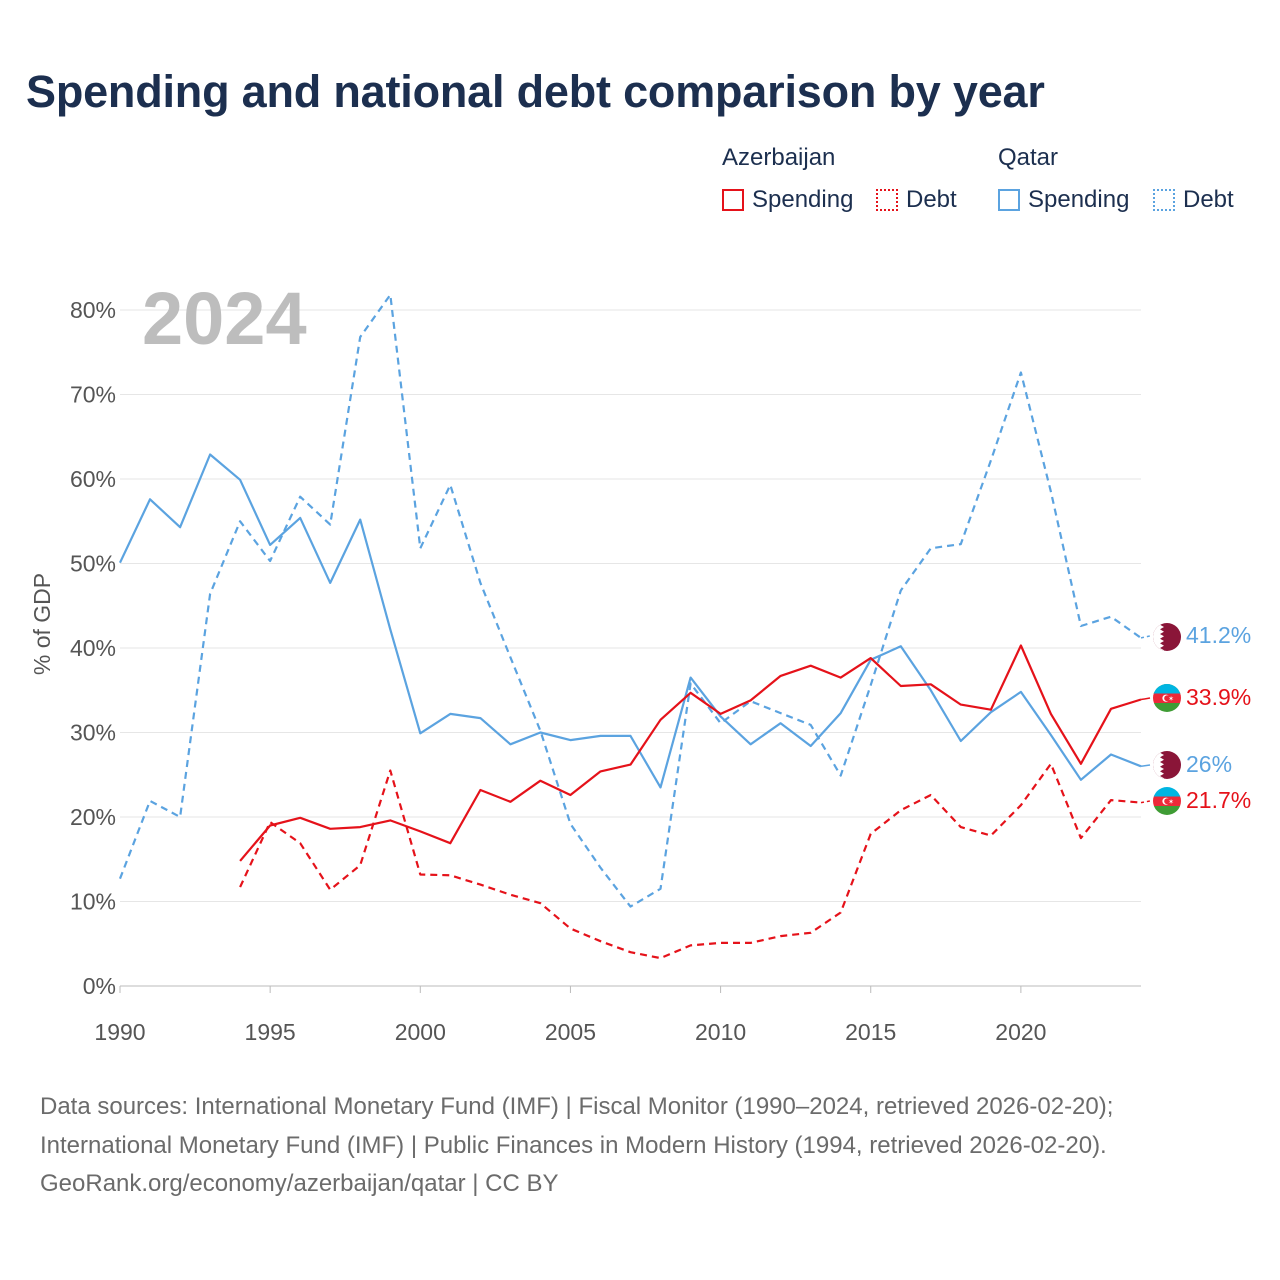  What do you see at coordinates (42, 624) in the screenshot?
I see `y-axis-title: % of GDP` at bounding box center [42, 624].